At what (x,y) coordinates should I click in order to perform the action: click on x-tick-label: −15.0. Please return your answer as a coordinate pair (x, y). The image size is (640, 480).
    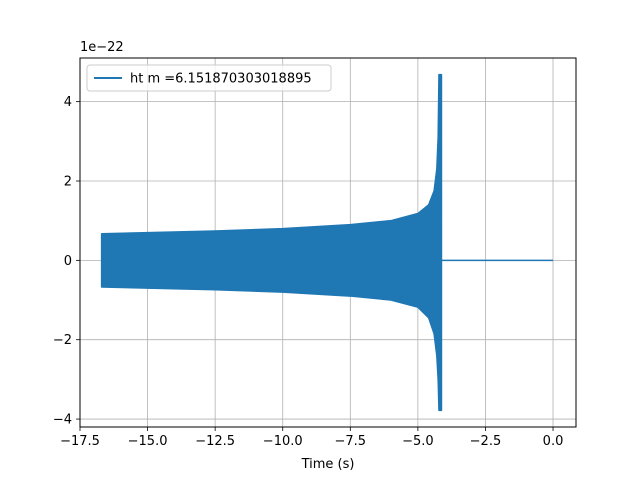
    Looking at the image, I should click on (148, 441).